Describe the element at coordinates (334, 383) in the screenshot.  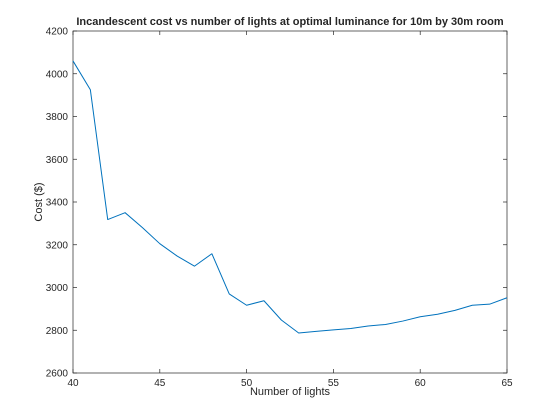
I see `x-tick-label: 55` at that location.